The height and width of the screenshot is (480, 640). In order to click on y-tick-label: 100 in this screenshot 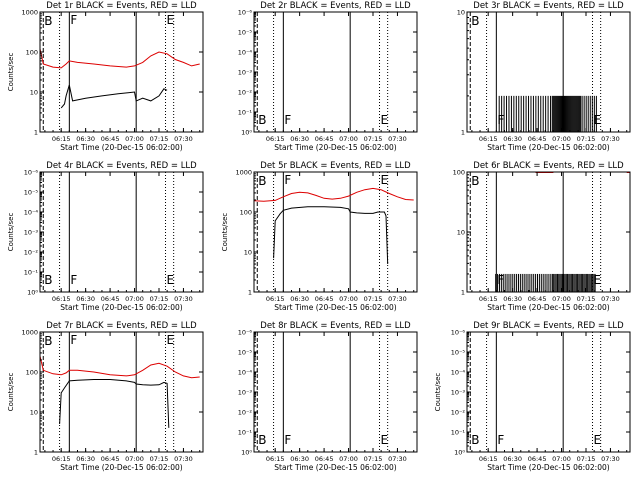, I will do `click(459, 173)`.